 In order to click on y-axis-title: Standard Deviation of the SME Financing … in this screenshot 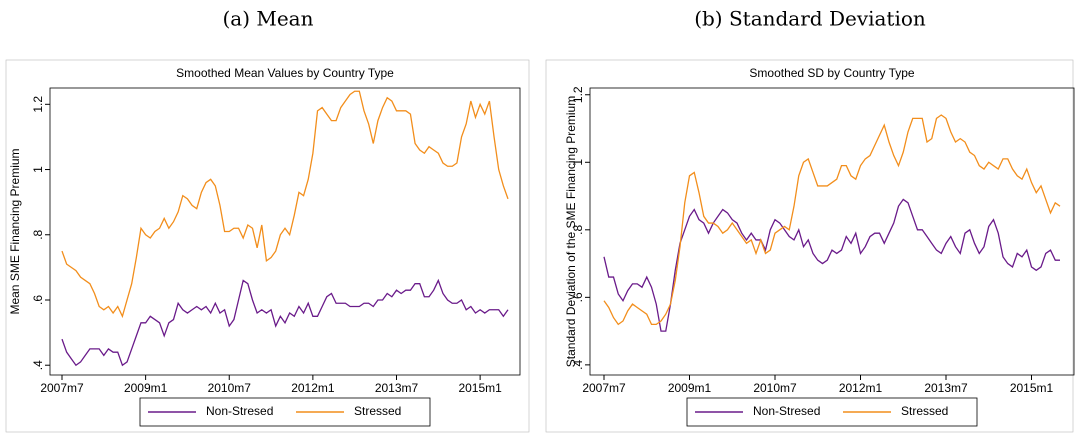, I will do `click(571, 231)`.